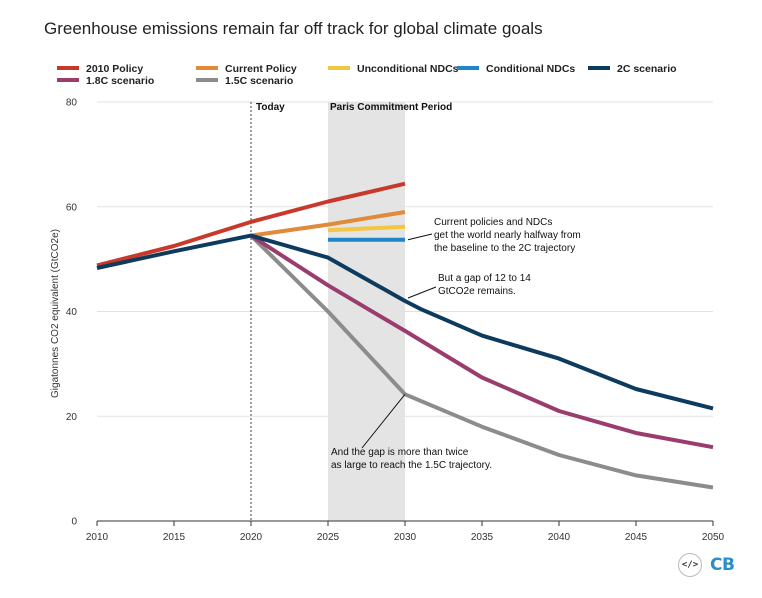 Image resolution: width=762 pixels, height=598 pixels. What do you see at coordinates (261, 69) in the screenshot?
I see `legend-label: Current Policy` at bounding box center [261, 69].